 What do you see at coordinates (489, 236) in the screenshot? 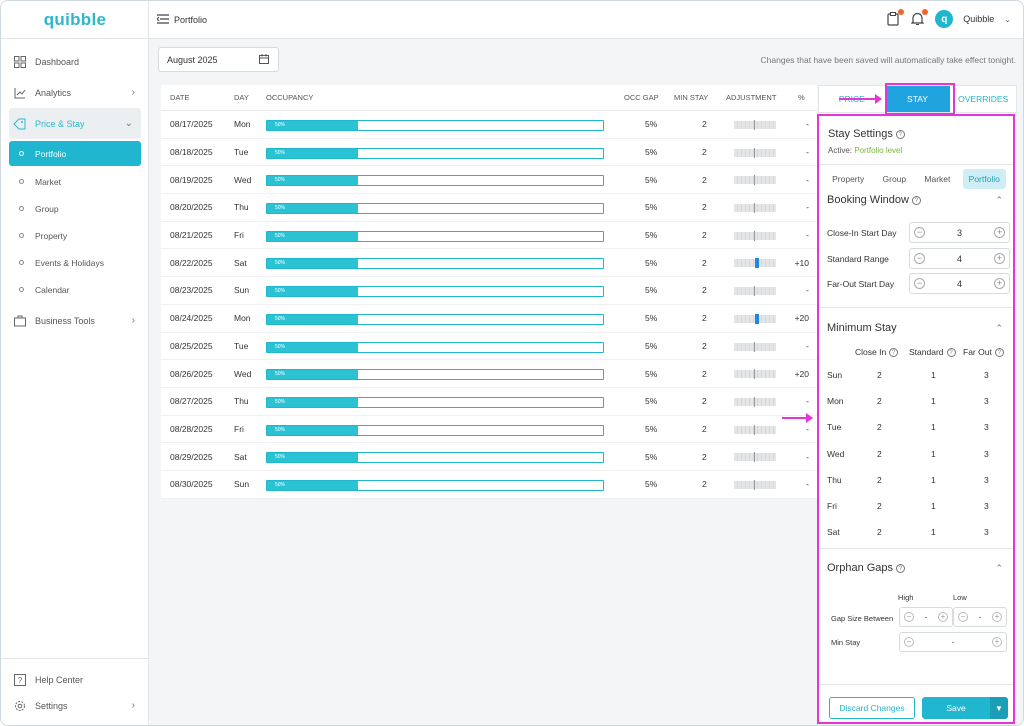
I see `table-row: 08/21/2025 Fri 50% 5% 2 -` at bounding box center [489, 236].